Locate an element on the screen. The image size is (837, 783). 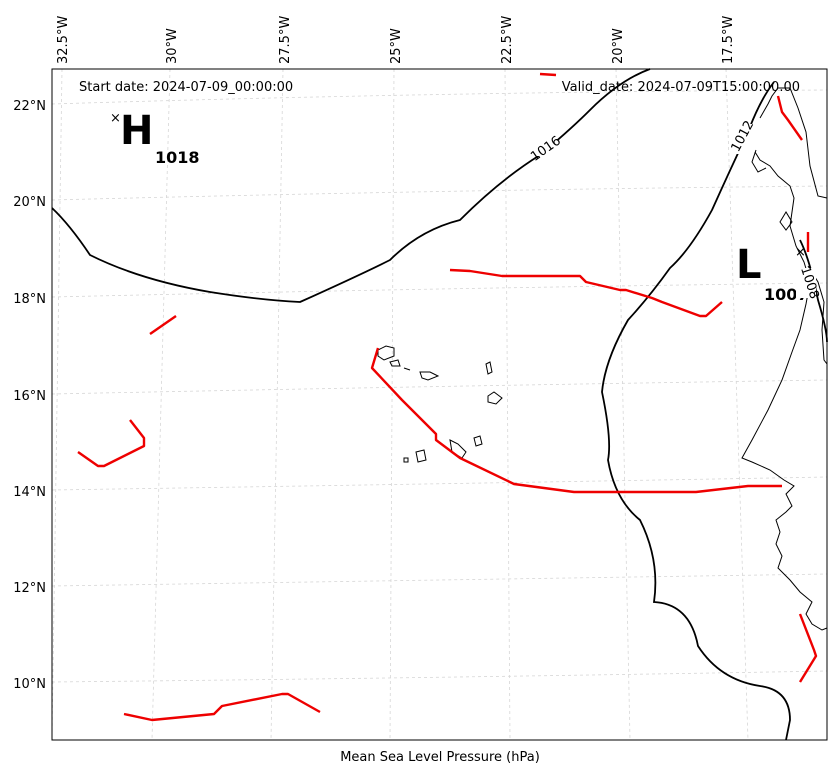
lon-tick: 32.5°W is located at coordinates (63, 40).